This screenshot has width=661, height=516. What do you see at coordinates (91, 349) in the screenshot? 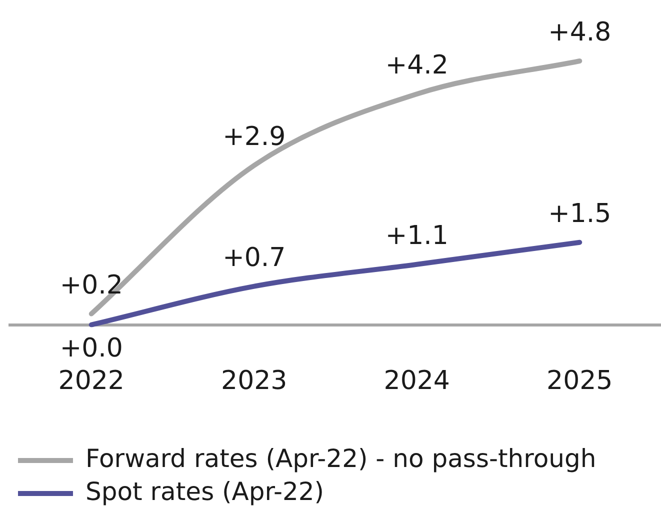
I see `data-label: +0.0` at bounding box center [91, 349].